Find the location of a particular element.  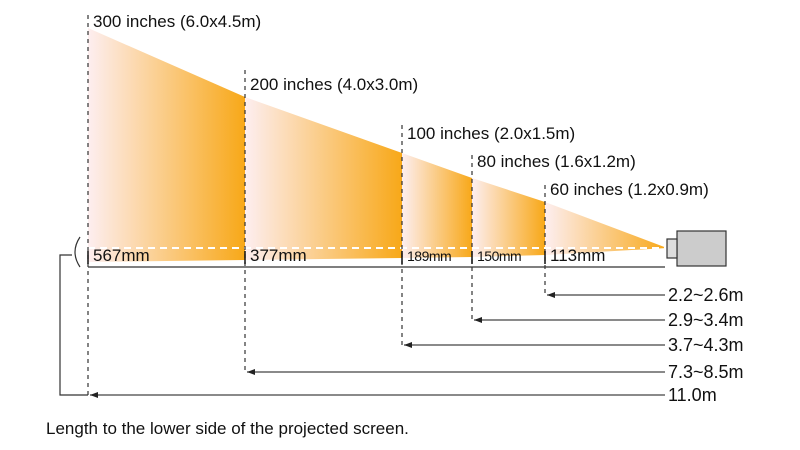

projector-icon is located at coordinates (696, 248).